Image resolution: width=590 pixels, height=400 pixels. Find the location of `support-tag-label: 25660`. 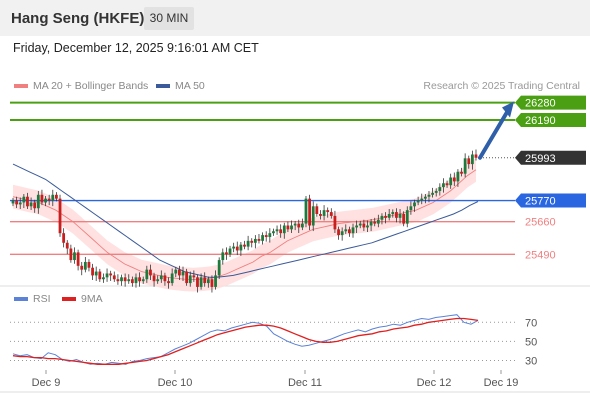

support-tag-label: 25660 is located at coordinates (540, 223).